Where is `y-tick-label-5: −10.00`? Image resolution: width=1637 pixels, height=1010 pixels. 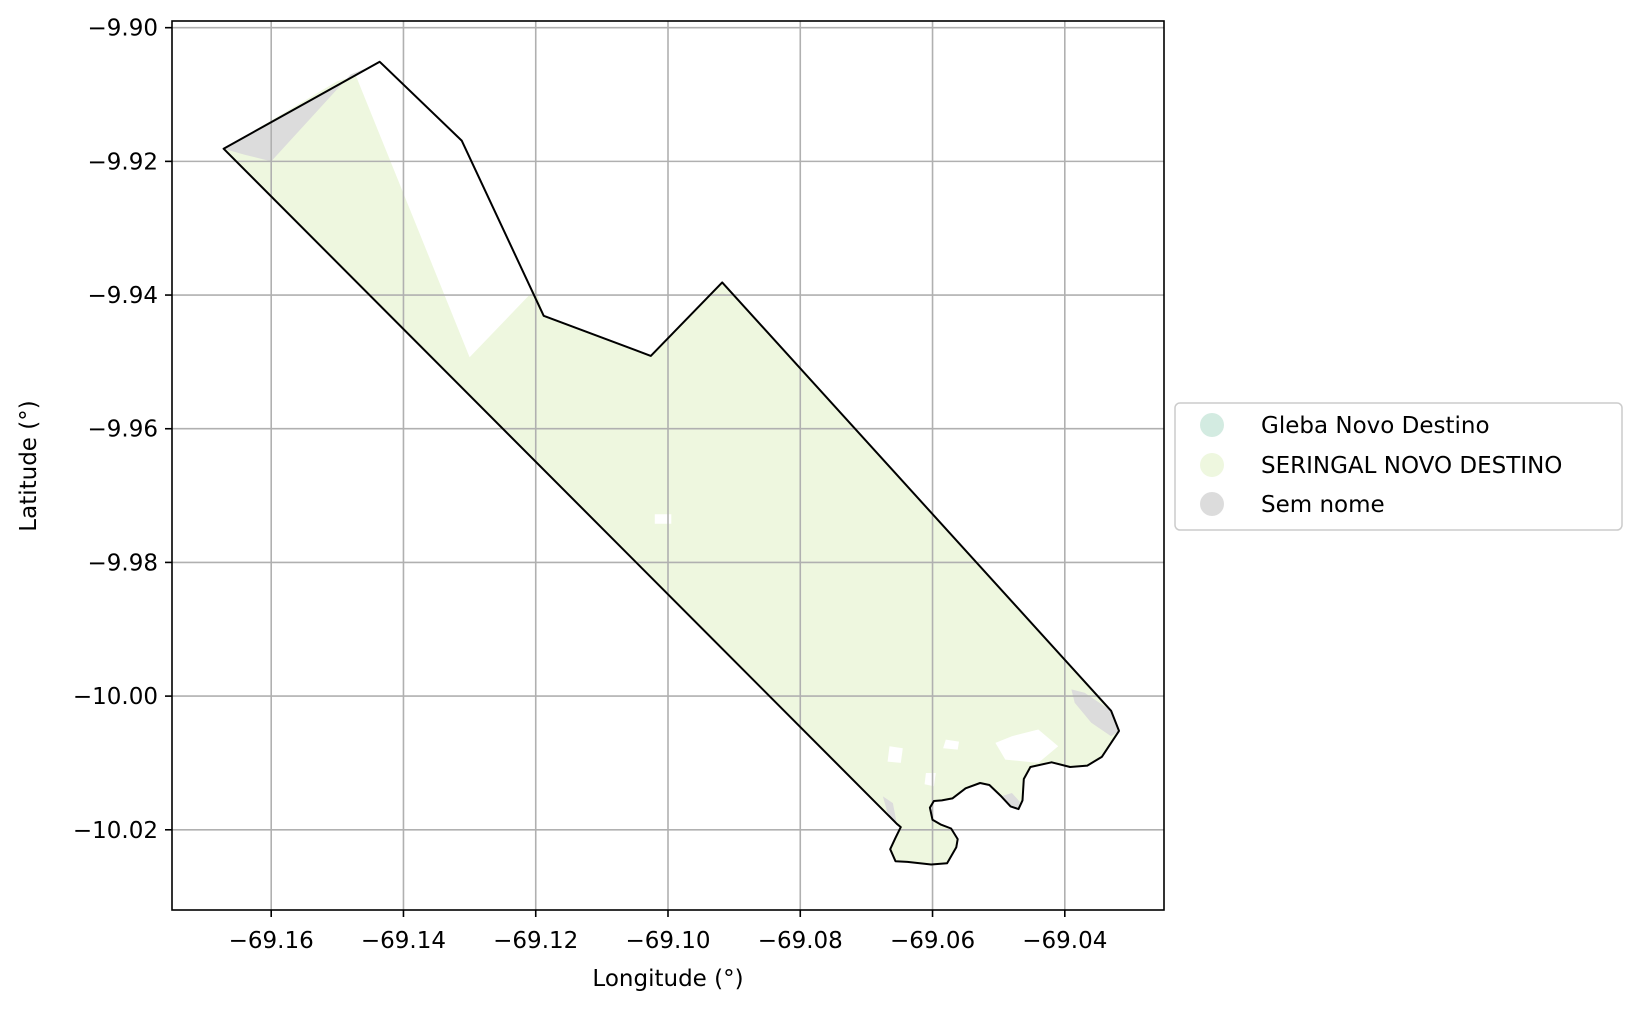
y-tick-label-5: −10.00 is located at coordinates (115, 697).